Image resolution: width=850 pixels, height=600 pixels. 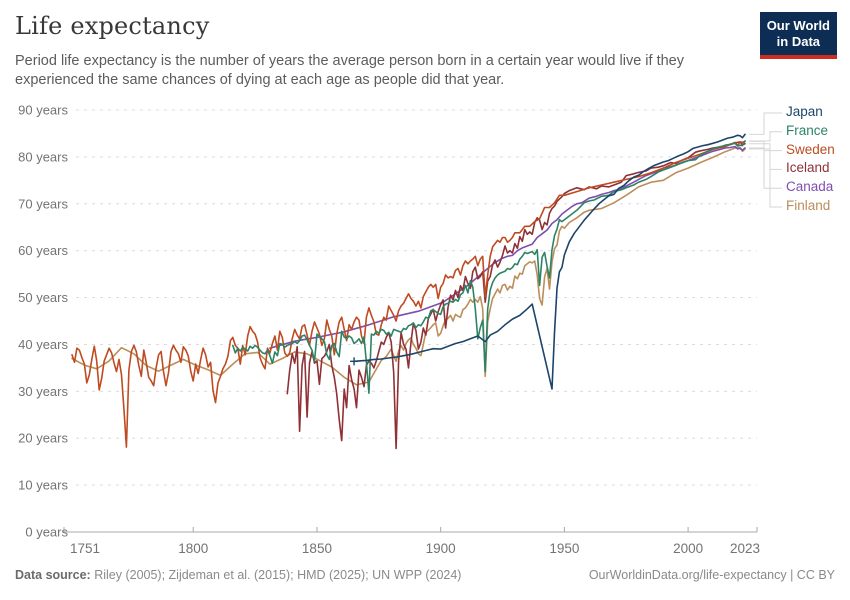 What do you see at coordinates (688, 548) in the screenshot?
I see `x-axis-tick-label: 2000` at bounding box center [688, 548].